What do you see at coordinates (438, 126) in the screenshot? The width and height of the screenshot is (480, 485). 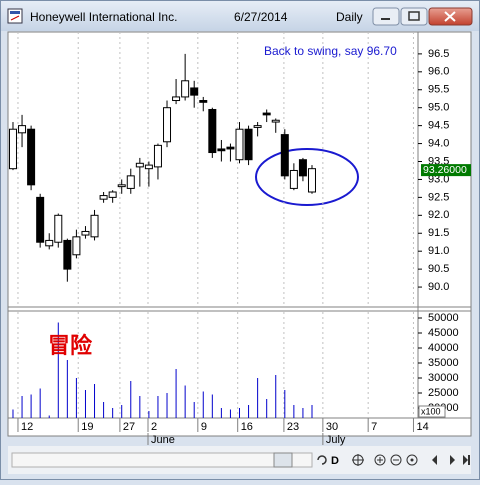 I see `y-tick-label: 94.5` at bounding box center [438, 126].